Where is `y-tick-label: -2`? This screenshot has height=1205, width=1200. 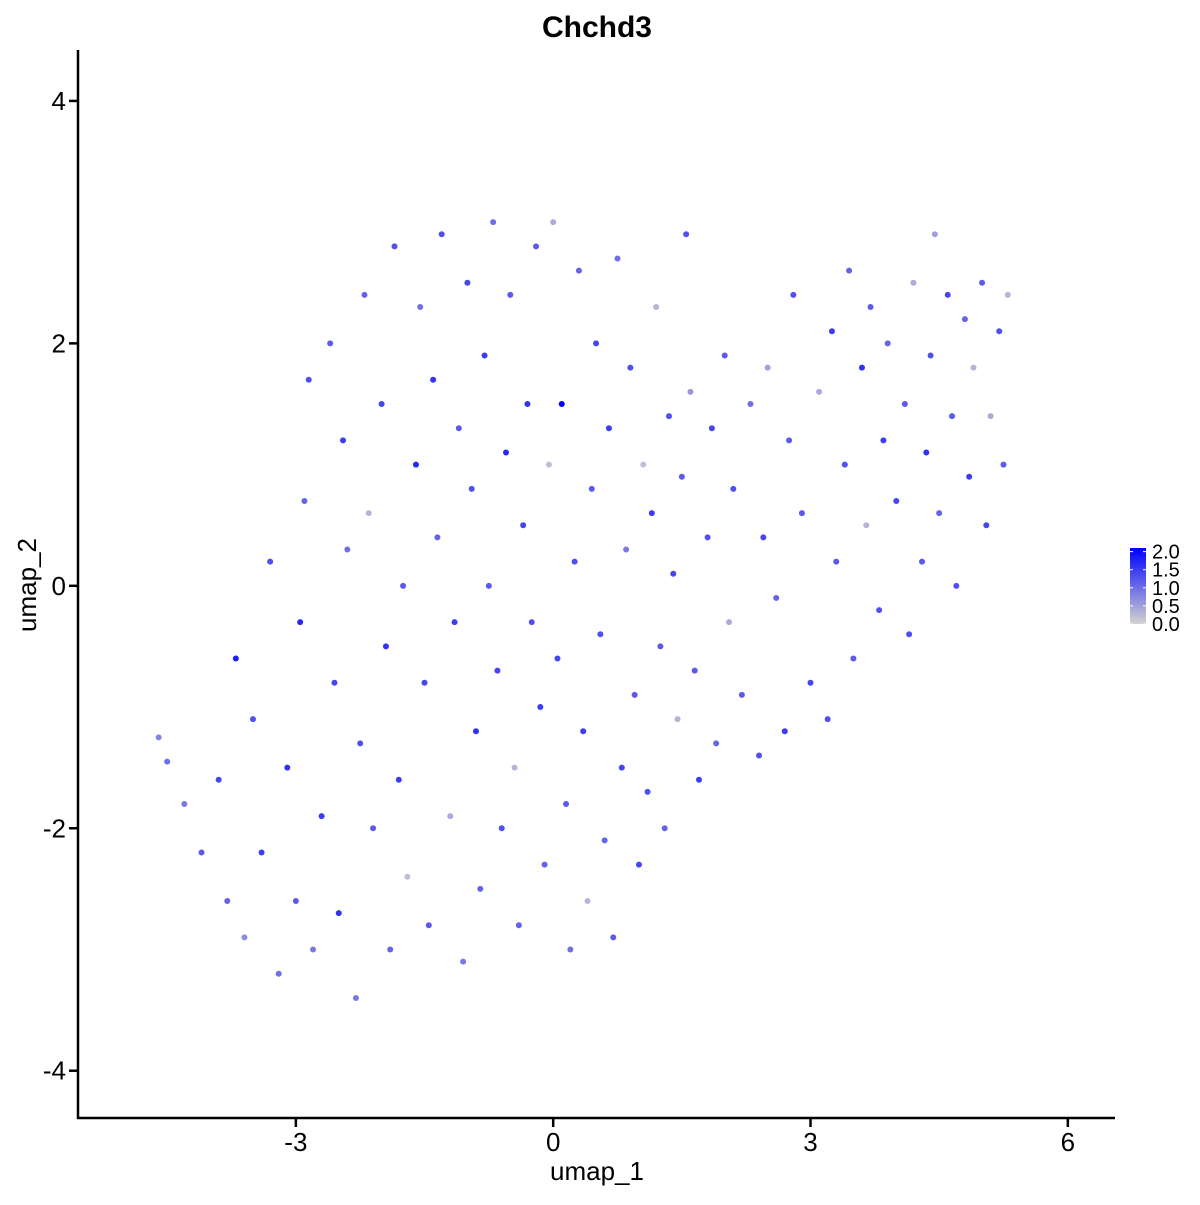 y-tick-label: -2 is located at coordinates (54, 828).